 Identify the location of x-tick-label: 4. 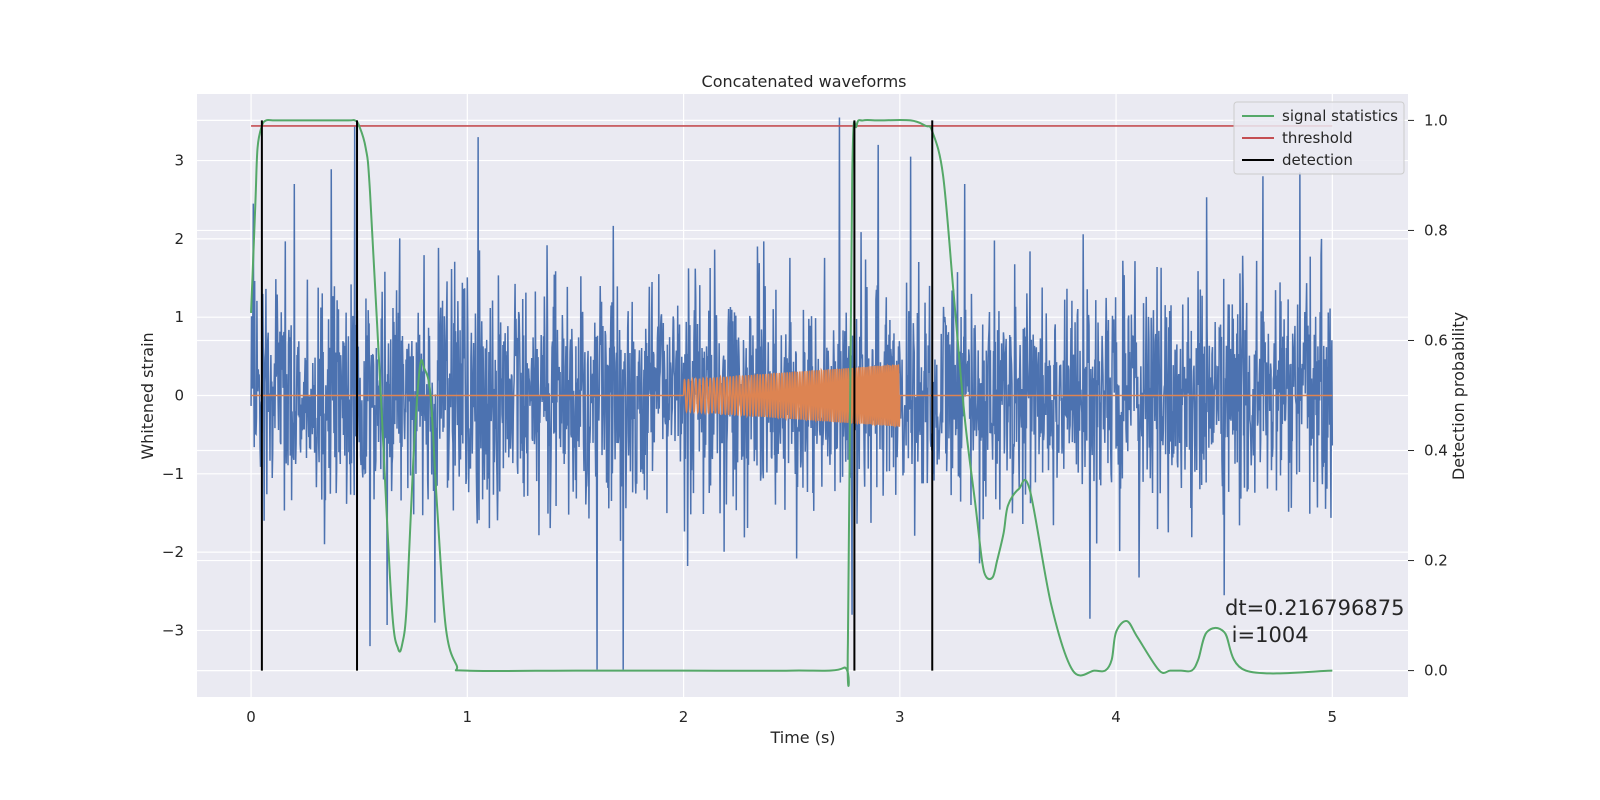
(1116, 717).